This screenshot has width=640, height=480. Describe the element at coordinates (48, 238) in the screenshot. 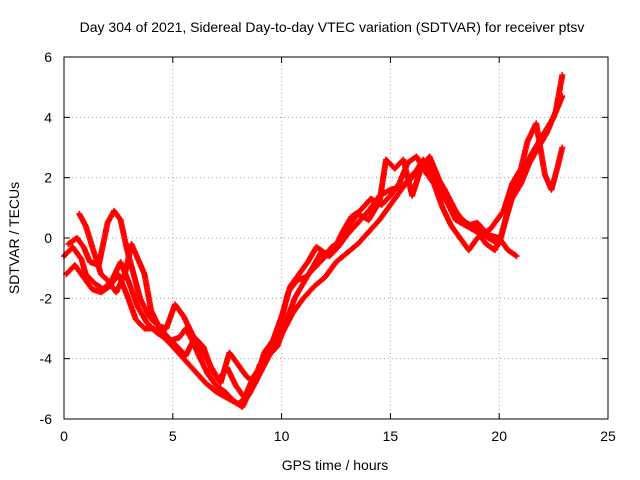

I see `y-tick-label: 0` at that location.